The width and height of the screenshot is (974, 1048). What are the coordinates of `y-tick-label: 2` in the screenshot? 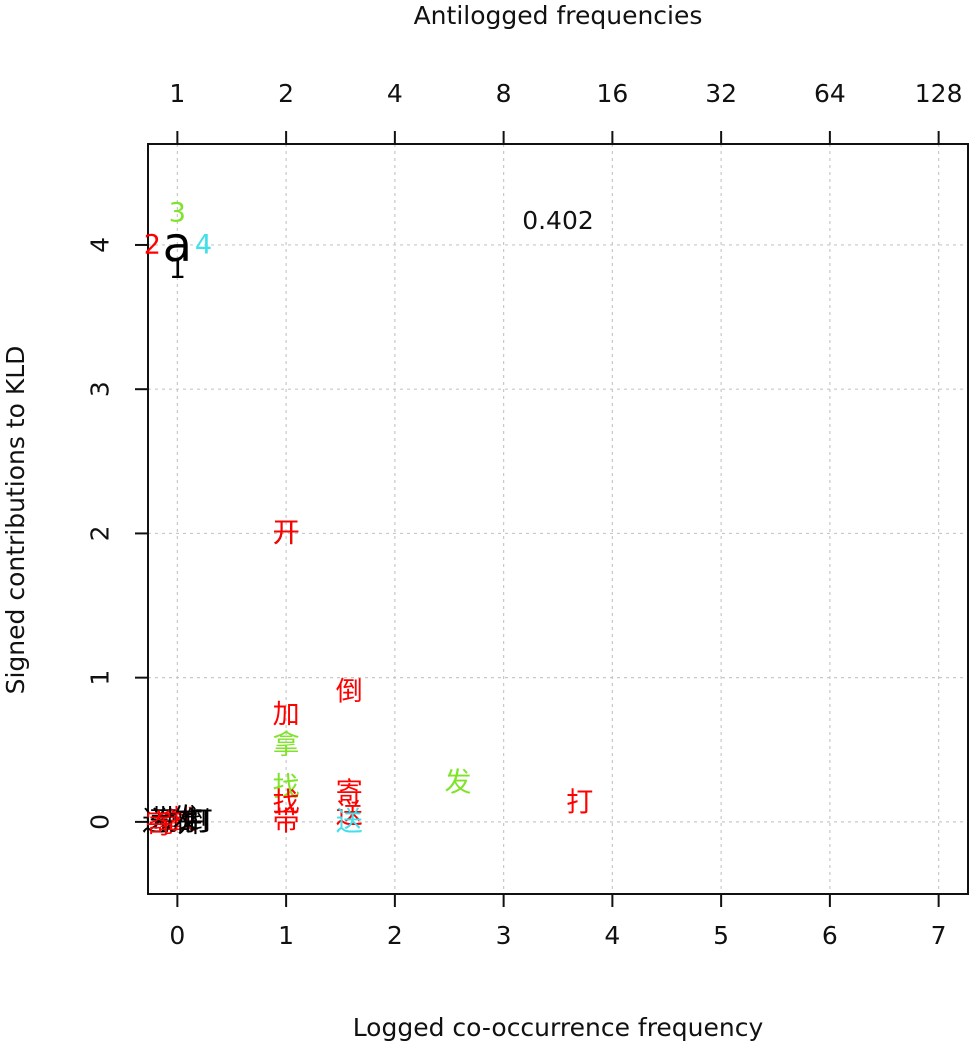 It's located at (100, 533).